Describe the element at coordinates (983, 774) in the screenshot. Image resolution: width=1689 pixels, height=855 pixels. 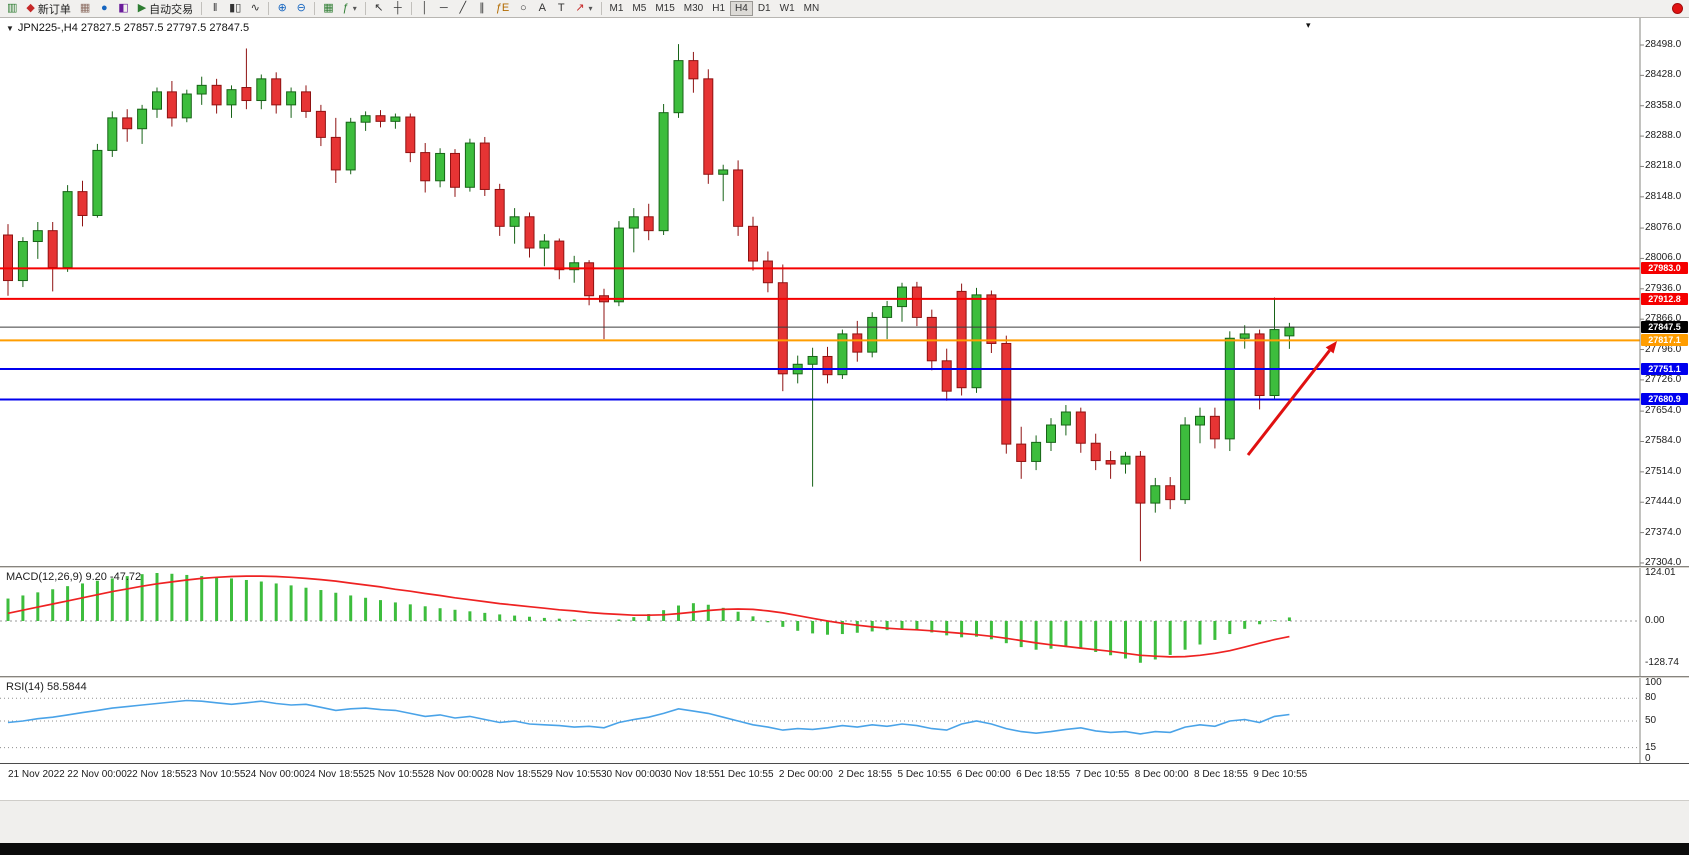
I see `time-axis-label: 6 Dec 00:00` at that location.